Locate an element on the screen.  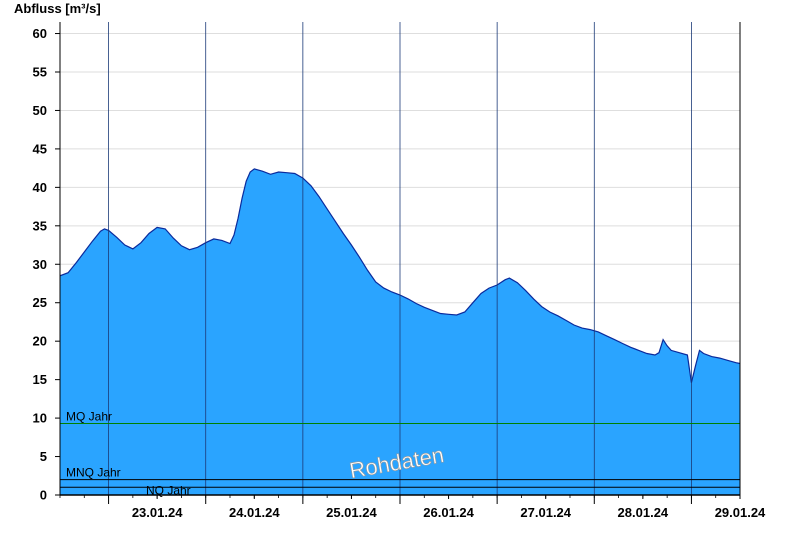
x-tick-label: 26.01.24 is located at coordinates (448, 512).